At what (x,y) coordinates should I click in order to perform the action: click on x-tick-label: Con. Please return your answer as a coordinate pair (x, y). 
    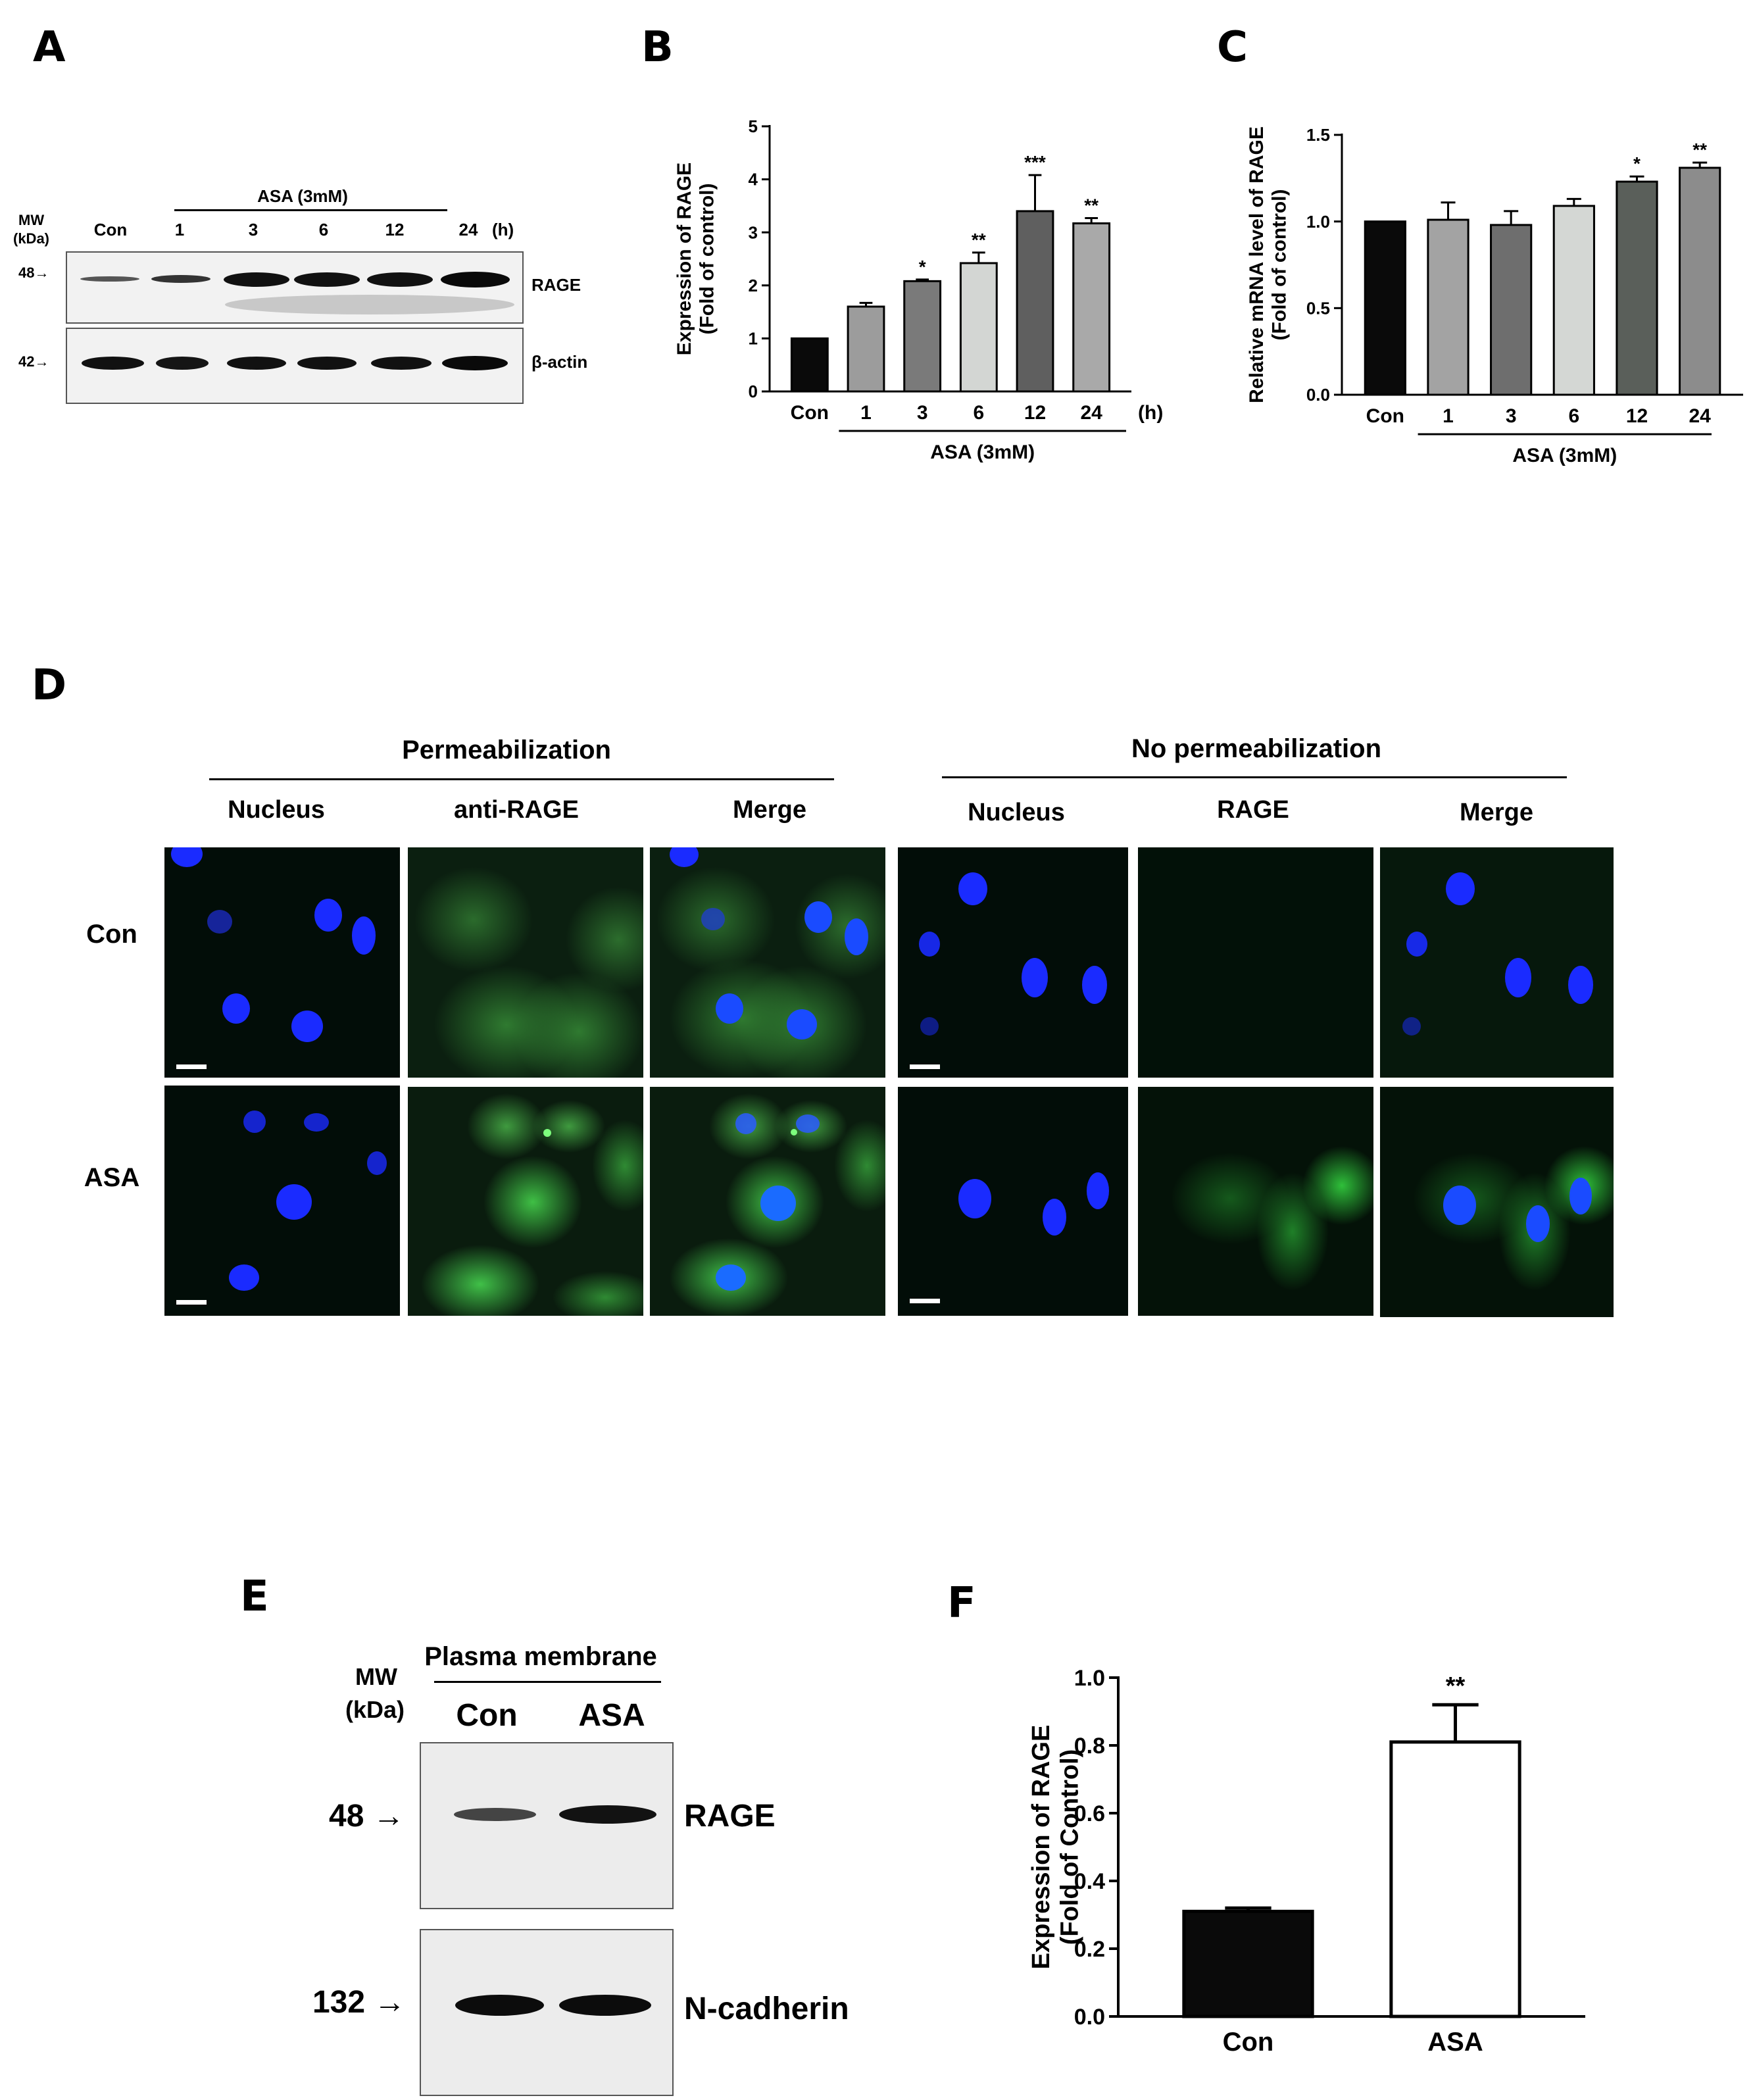
    Looking at the image, I should click on (1248, 2042).